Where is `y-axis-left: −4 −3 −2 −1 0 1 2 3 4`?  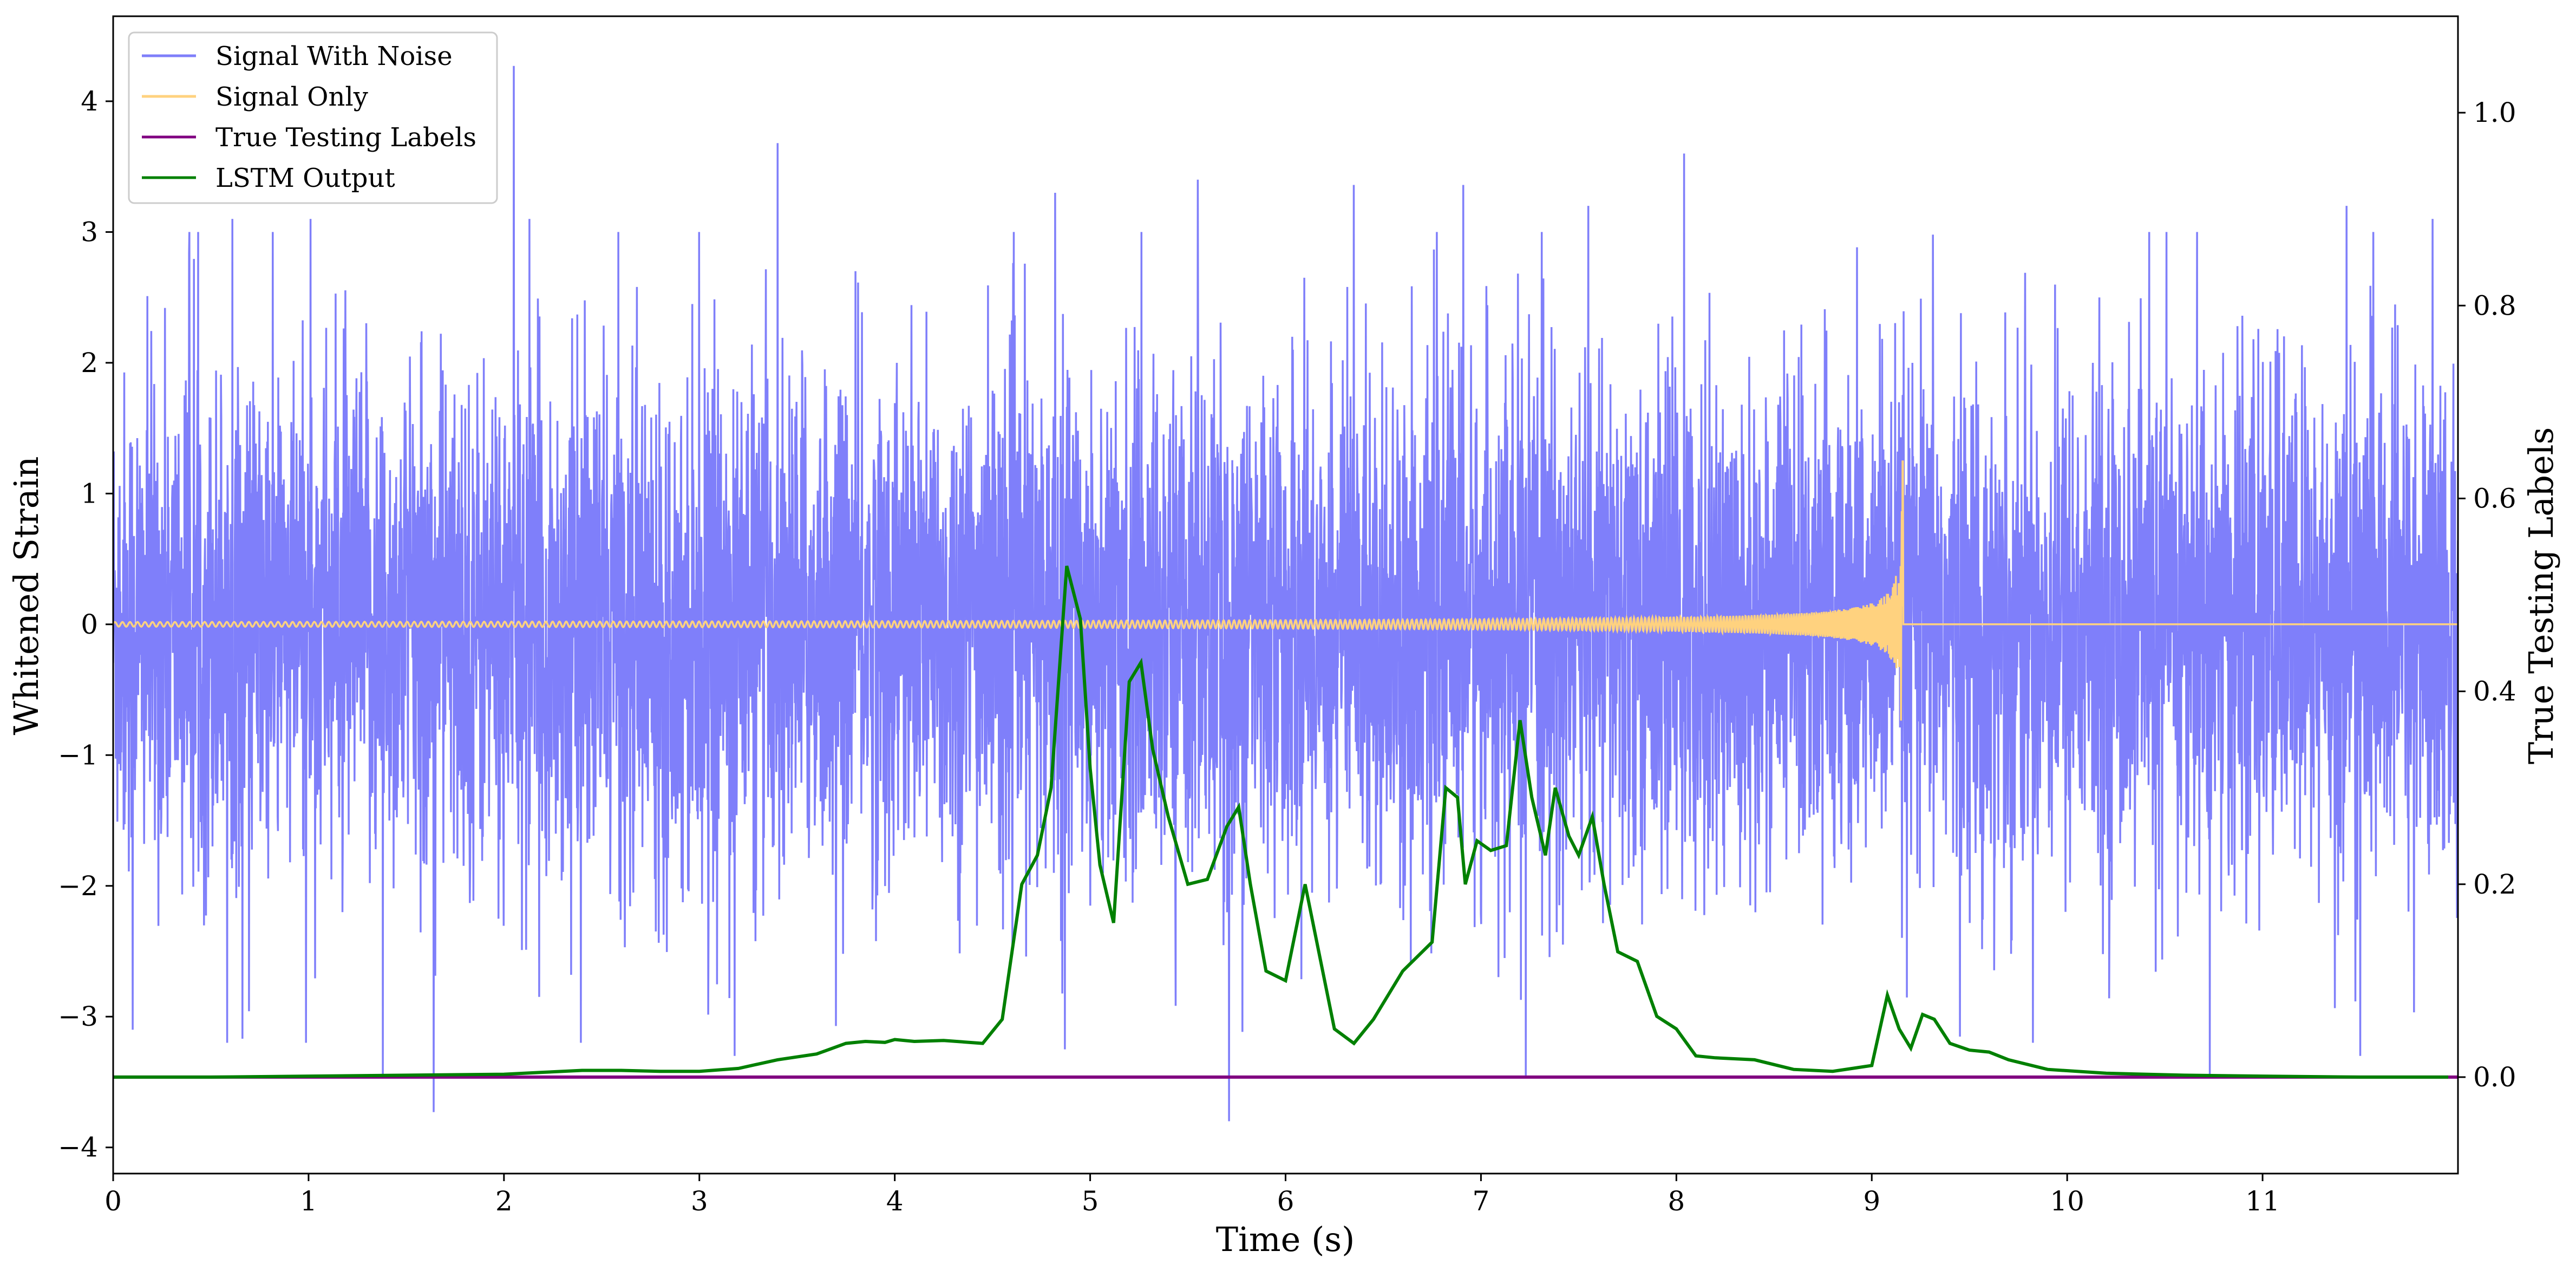
y-axis-left: −4 −3 −2 −1 0 1 2 3 4 is located at coordinates (86, 624).